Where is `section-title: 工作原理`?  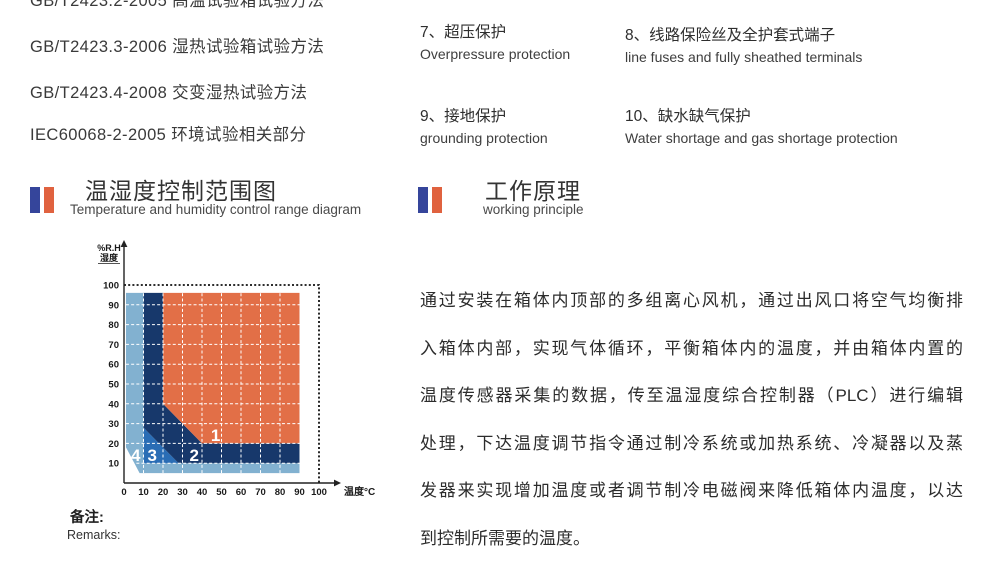
section-title: 工作原理 is located at coordinates (533, 189).